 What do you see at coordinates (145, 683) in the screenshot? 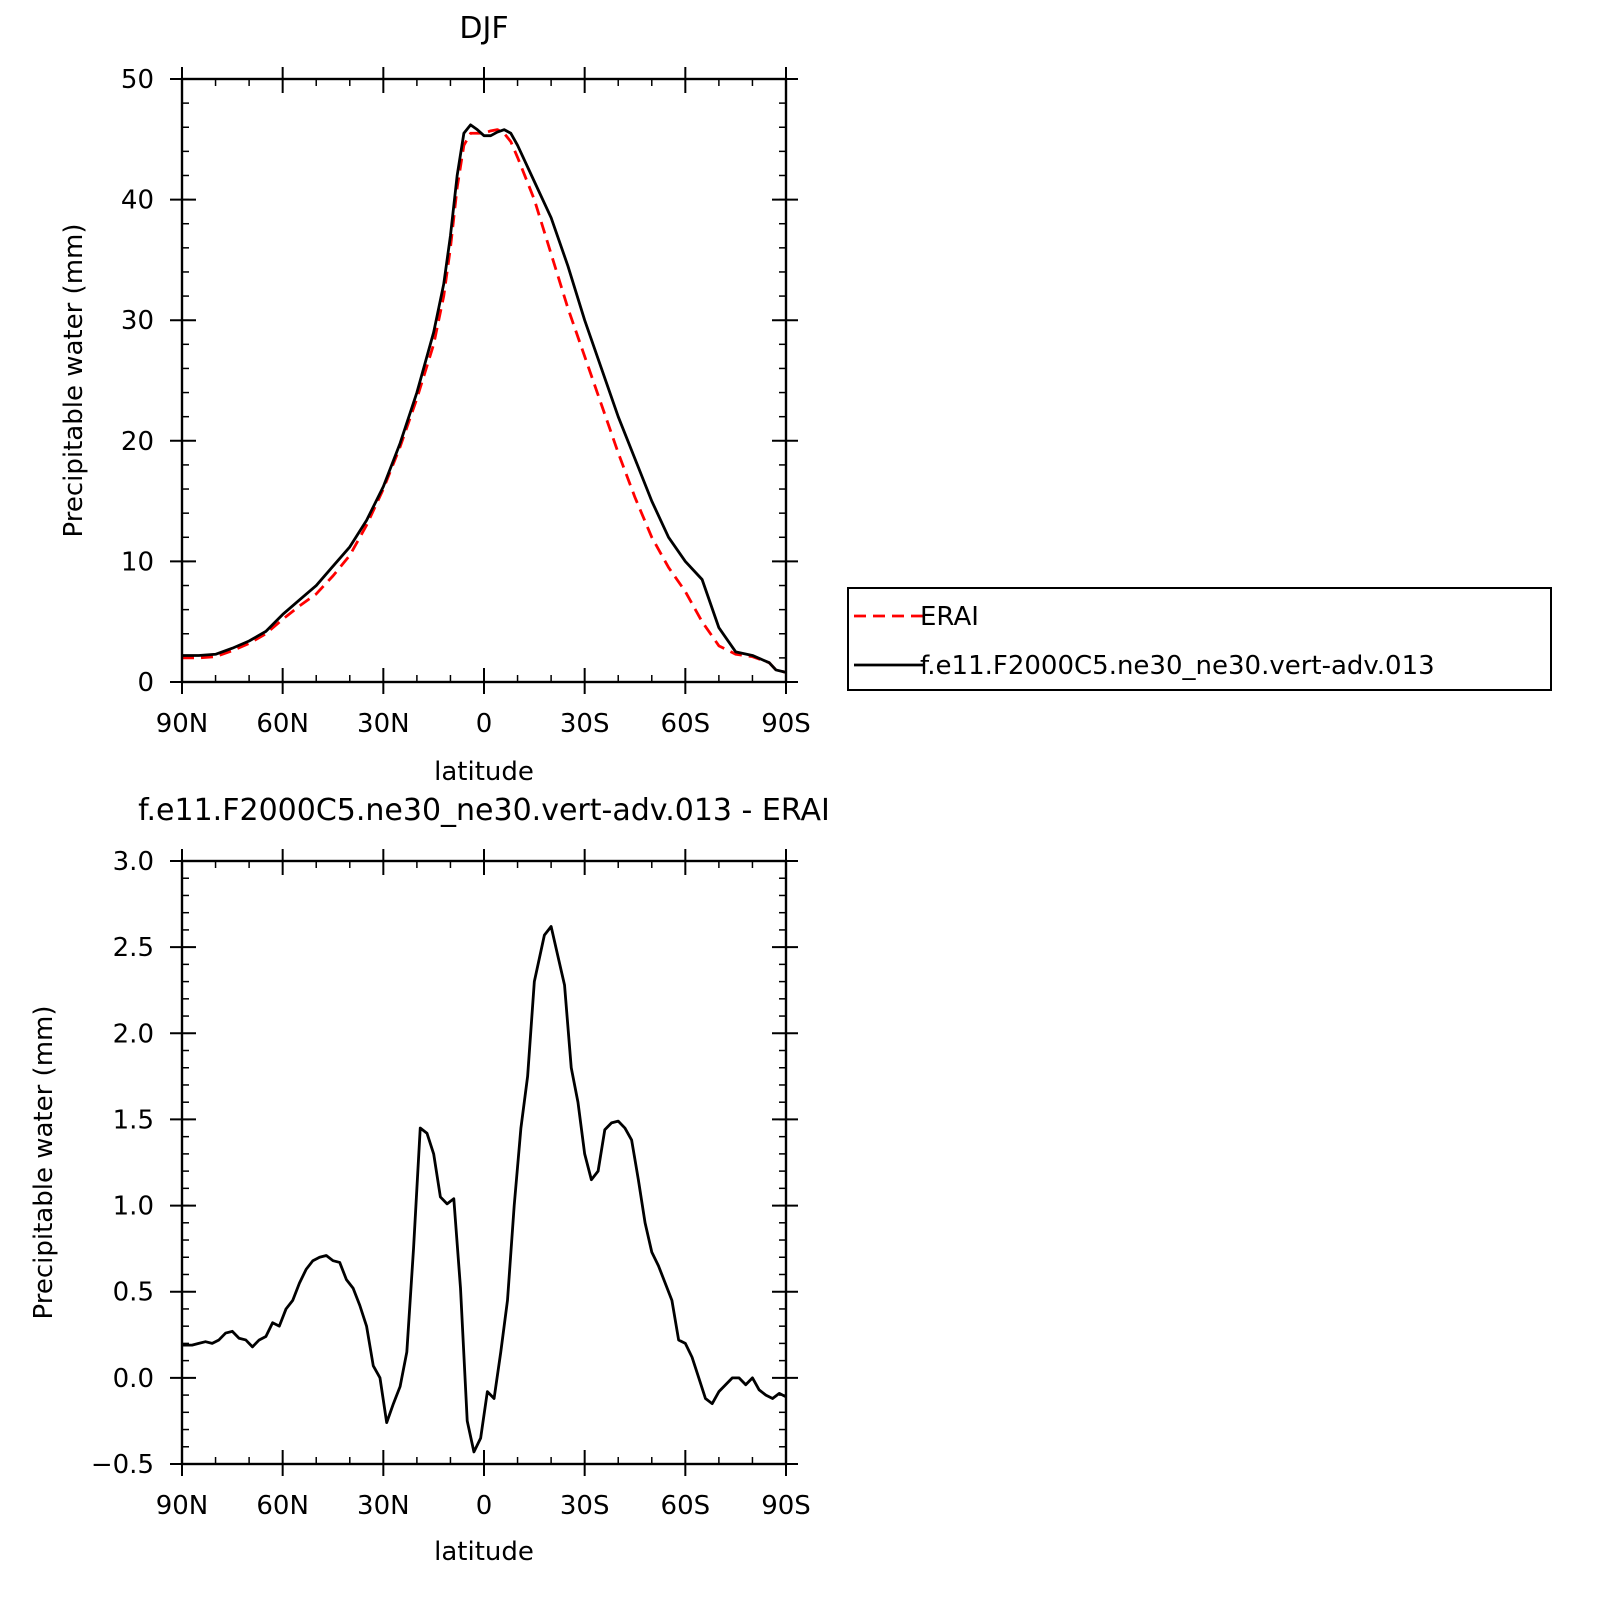
I see `y-tick-label: 0` at bounding box center [145, 683].